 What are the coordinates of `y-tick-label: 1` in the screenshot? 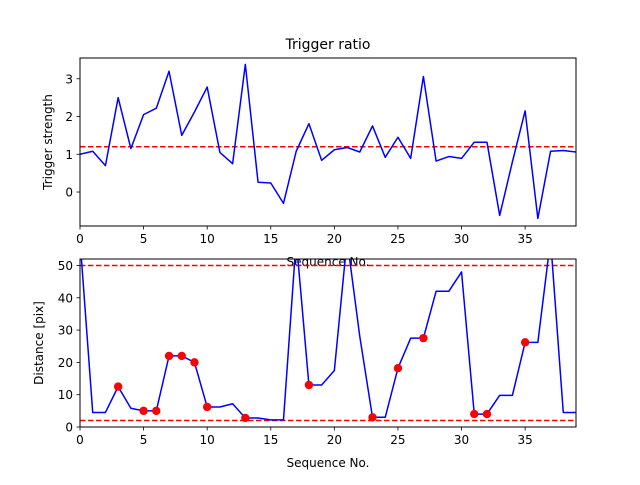 It's located at (69, 155).